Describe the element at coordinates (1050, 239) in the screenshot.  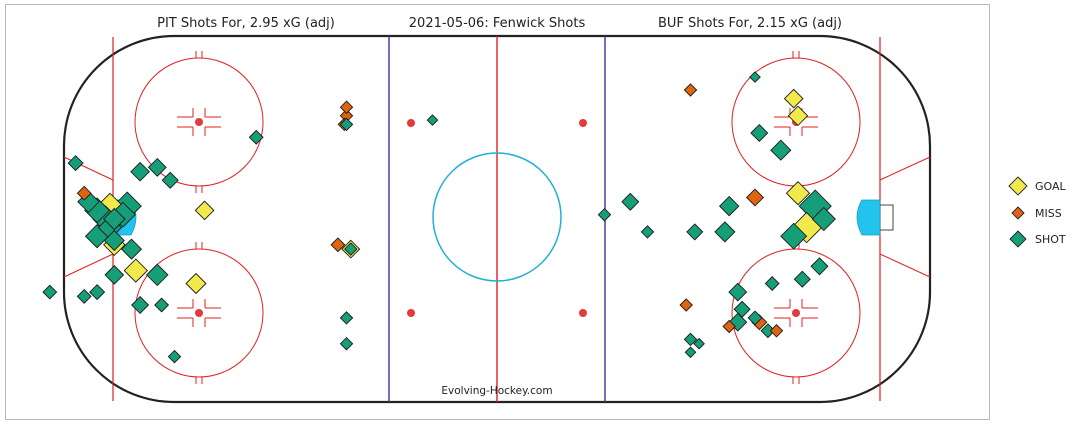
I see `legend-shot-label: SHOT` at that location.